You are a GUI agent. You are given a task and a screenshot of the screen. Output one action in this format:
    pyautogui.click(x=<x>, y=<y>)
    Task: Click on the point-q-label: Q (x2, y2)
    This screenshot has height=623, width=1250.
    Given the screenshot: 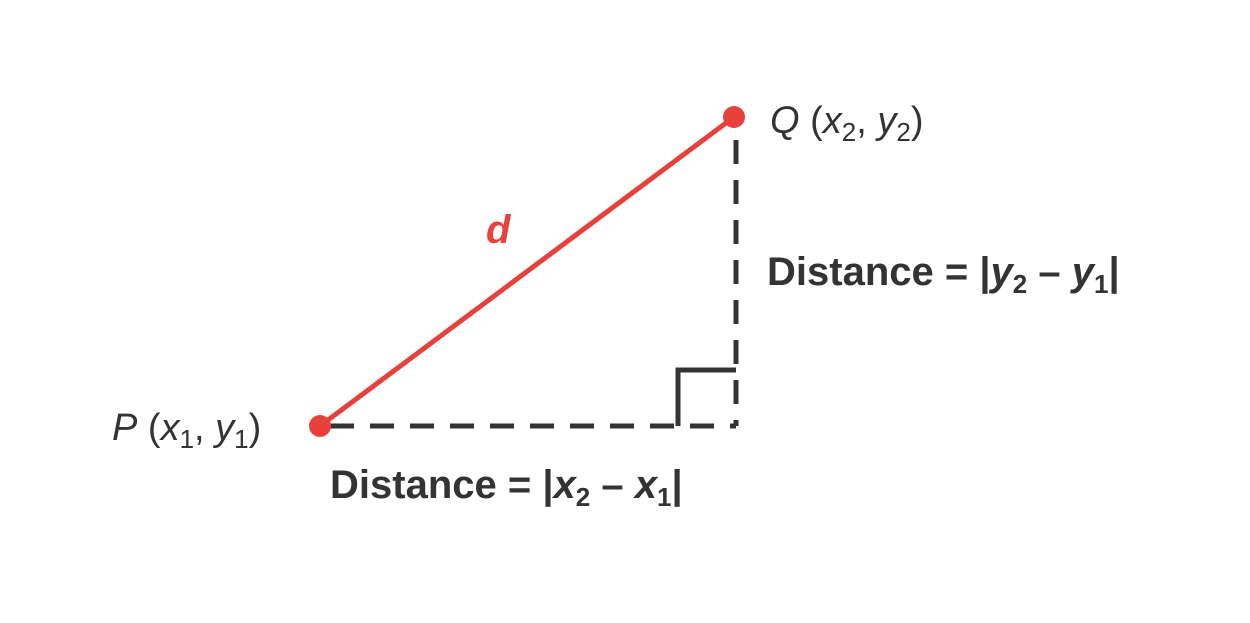 What is the action you would take?
    pyautogui.click(x=847, y=123)
    